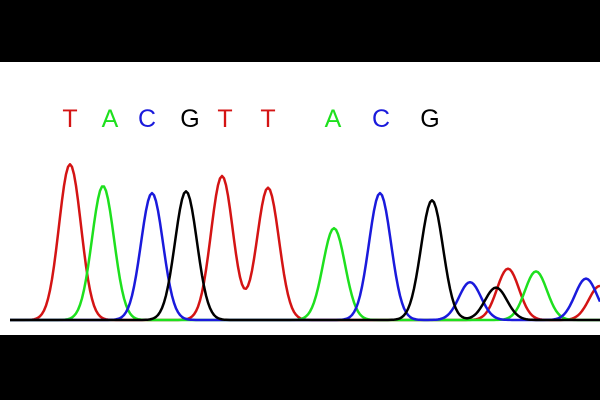 The image size is (600, 400). Describe the element at coordinates (267, 119) in the screenshot. I see `base-call-label-6: T` at that location.